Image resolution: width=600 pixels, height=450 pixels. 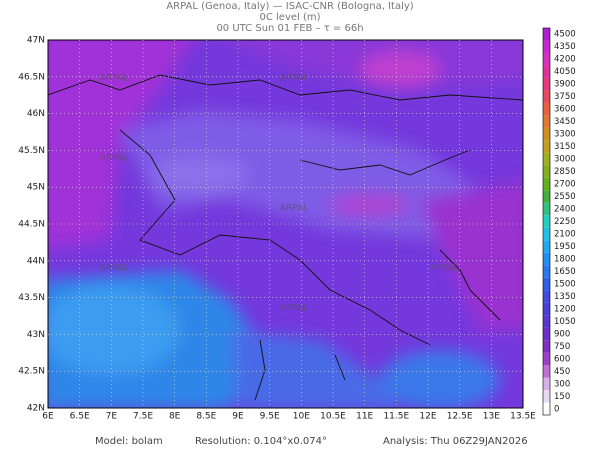 I want to click on footer-model: Model: bolam, so click(x=129, y=441).